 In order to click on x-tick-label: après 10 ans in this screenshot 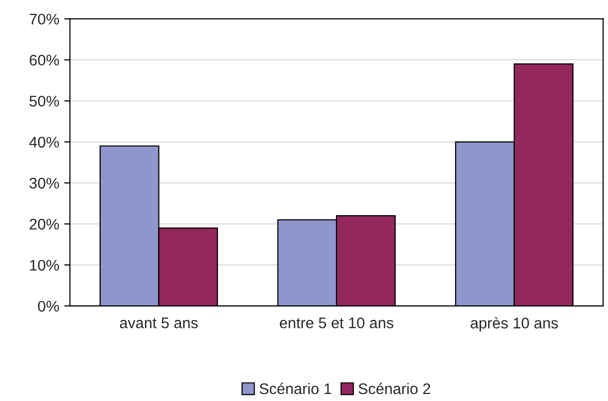, I will do `click(514, 324)`.